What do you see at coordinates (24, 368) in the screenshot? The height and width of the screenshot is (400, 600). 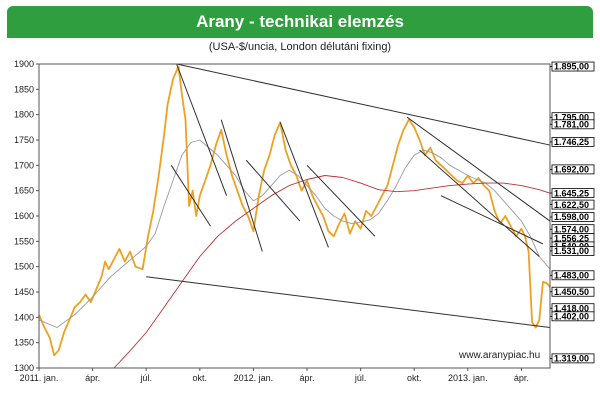 I see `y-tick-label: 1300` at bounding box center [24, 368].